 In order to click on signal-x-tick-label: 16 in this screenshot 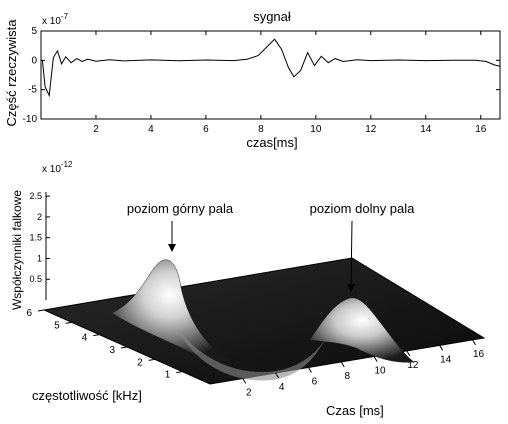, I will do `click(481, 129)`.